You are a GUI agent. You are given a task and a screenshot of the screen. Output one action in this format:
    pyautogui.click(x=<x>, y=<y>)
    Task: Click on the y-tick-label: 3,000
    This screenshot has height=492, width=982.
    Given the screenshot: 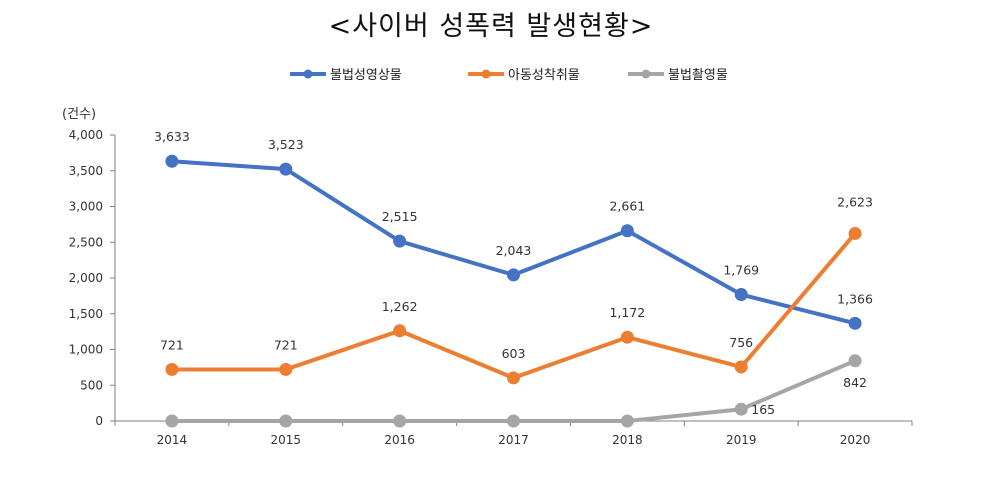 What is the action you would take?
    pyautogui.click(x=86, y=207)
    